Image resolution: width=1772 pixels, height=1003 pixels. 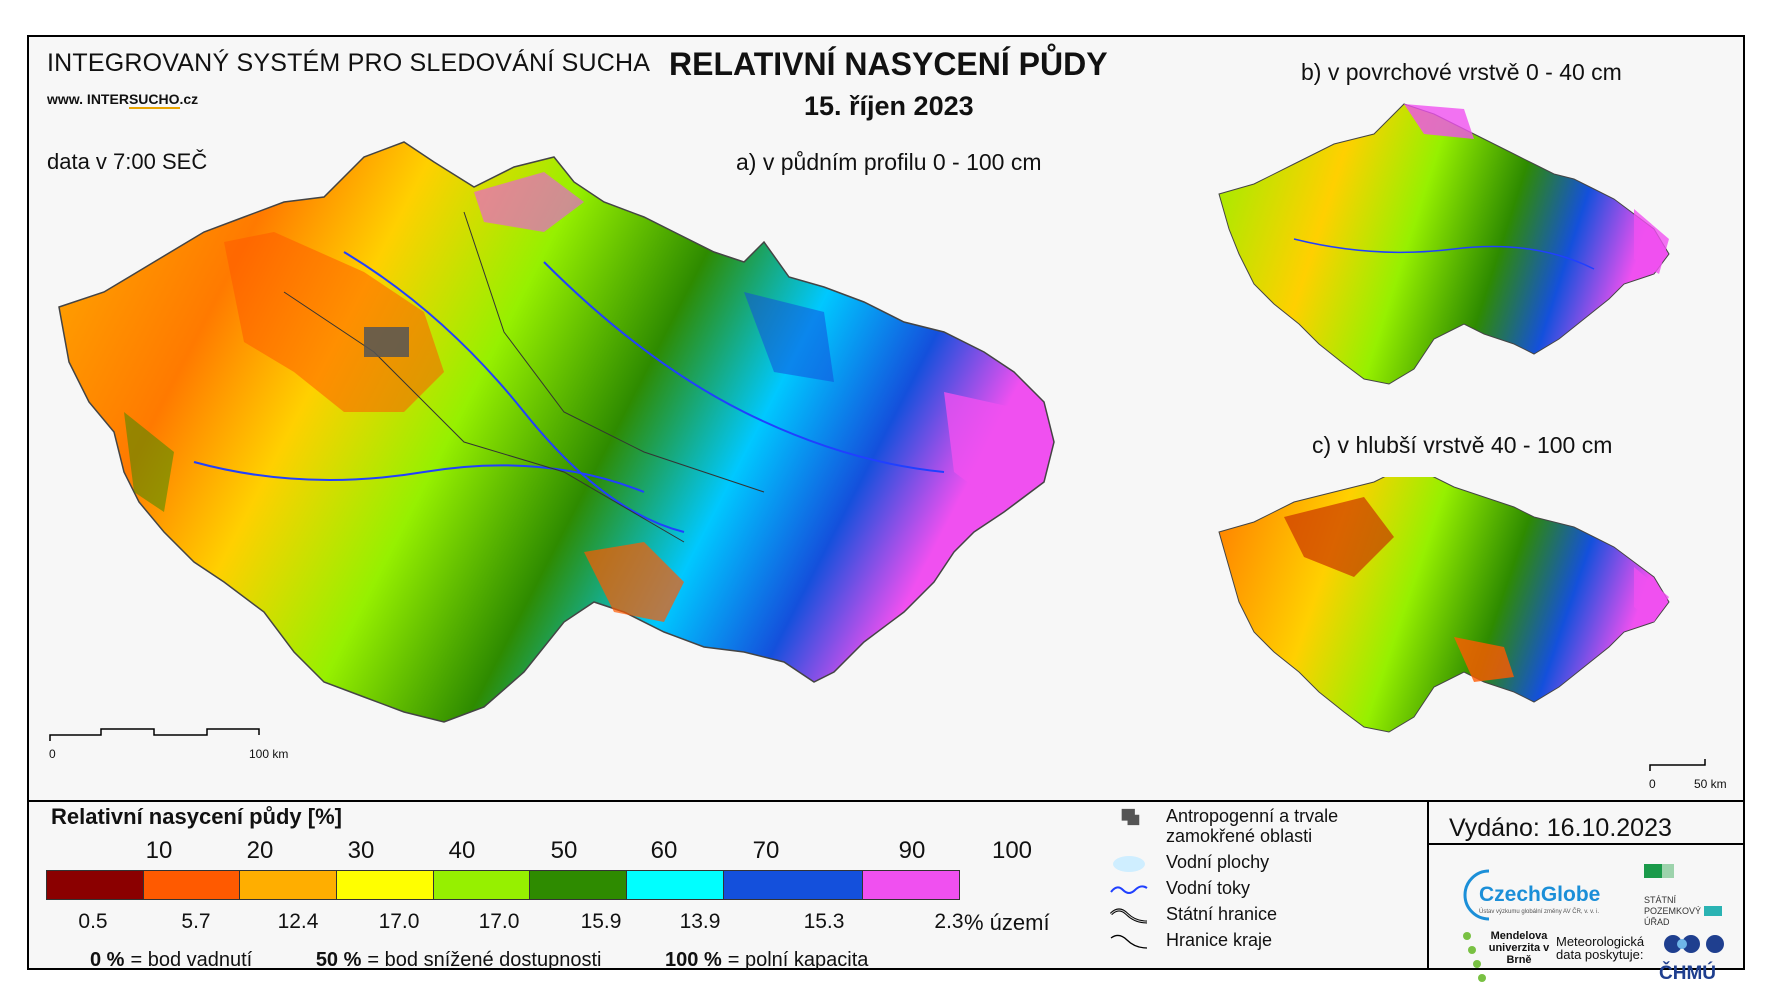 What do you see at coordinates (886, 801) in the screenshot?
I see `legend-divider` at bounding box center [886, 801].